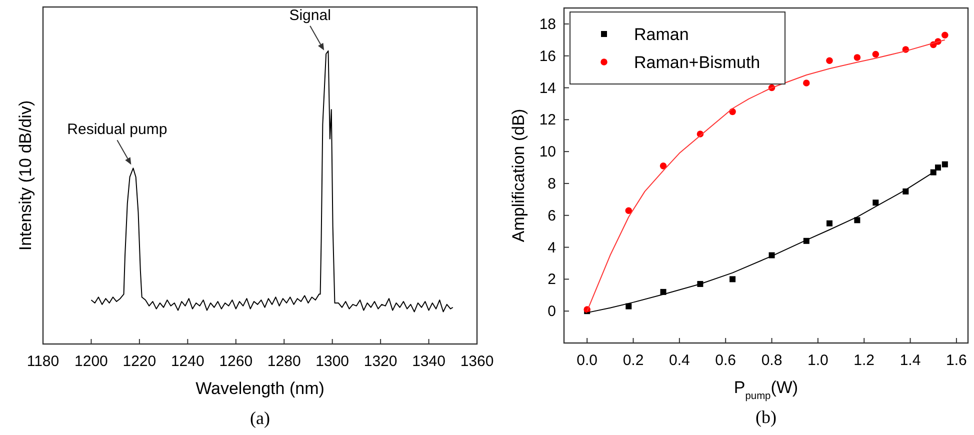  What do you see at coordinates (552, 247) in the screenshot?
I see `y-tick-label: 4` at bounding box center [552, 247].